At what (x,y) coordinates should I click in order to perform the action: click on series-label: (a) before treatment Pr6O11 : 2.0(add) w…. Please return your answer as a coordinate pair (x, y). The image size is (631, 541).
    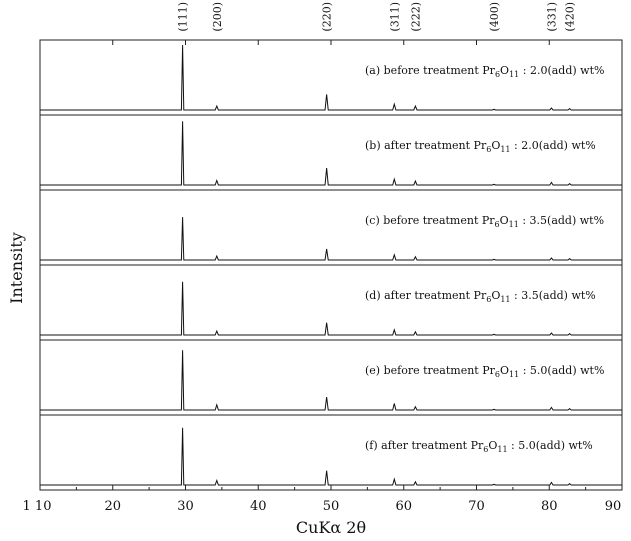
    Looking at the image, I should click on (484, 71).